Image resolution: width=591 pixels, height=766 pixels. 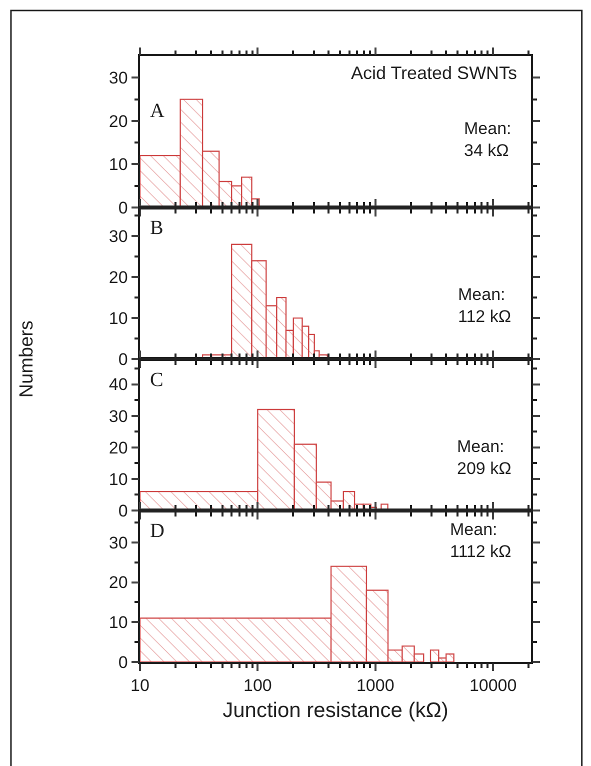 I want to click on annotation: Mean: 1112 kΩ, so click(x=481, y=541).